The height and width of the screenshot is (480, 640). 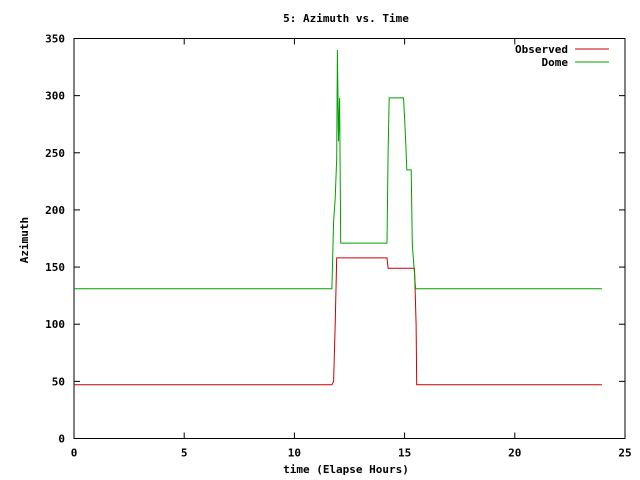 What do you see at coordinates (346, 18) in the screenshot?
I see `chart-title: 5: Azimuth vs. Time` at bounding box center [346, 18].